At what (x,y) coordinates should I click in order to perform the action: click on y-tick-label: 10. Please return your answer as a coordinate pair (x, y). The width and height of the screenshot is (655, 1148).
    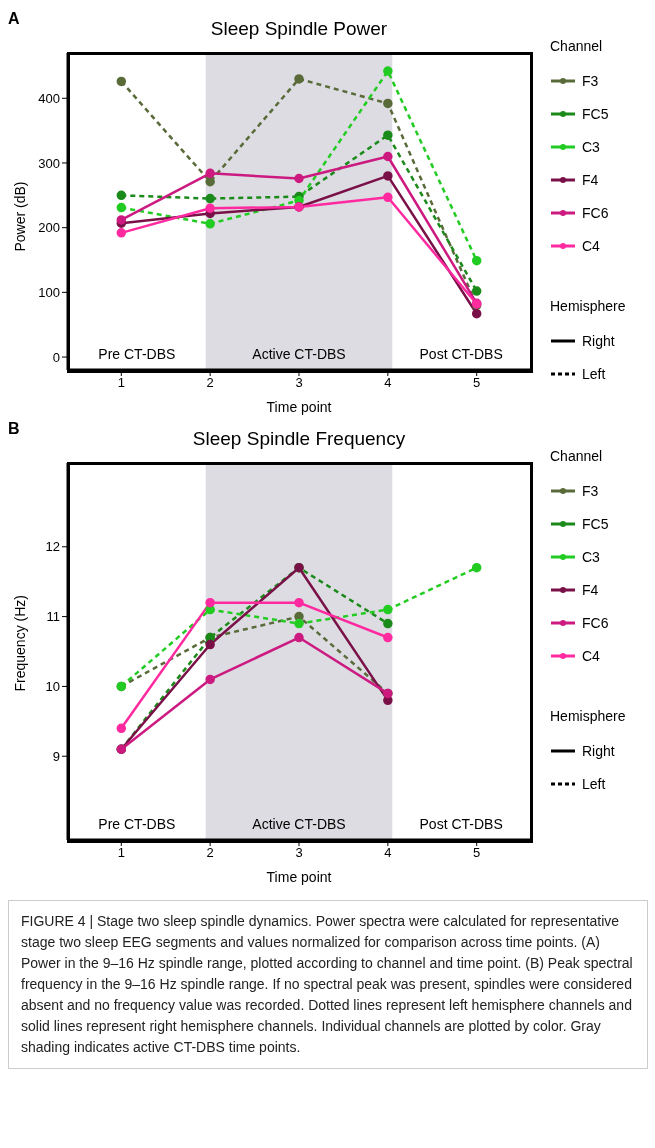
    Looking at the image, I should click on (52, 687).